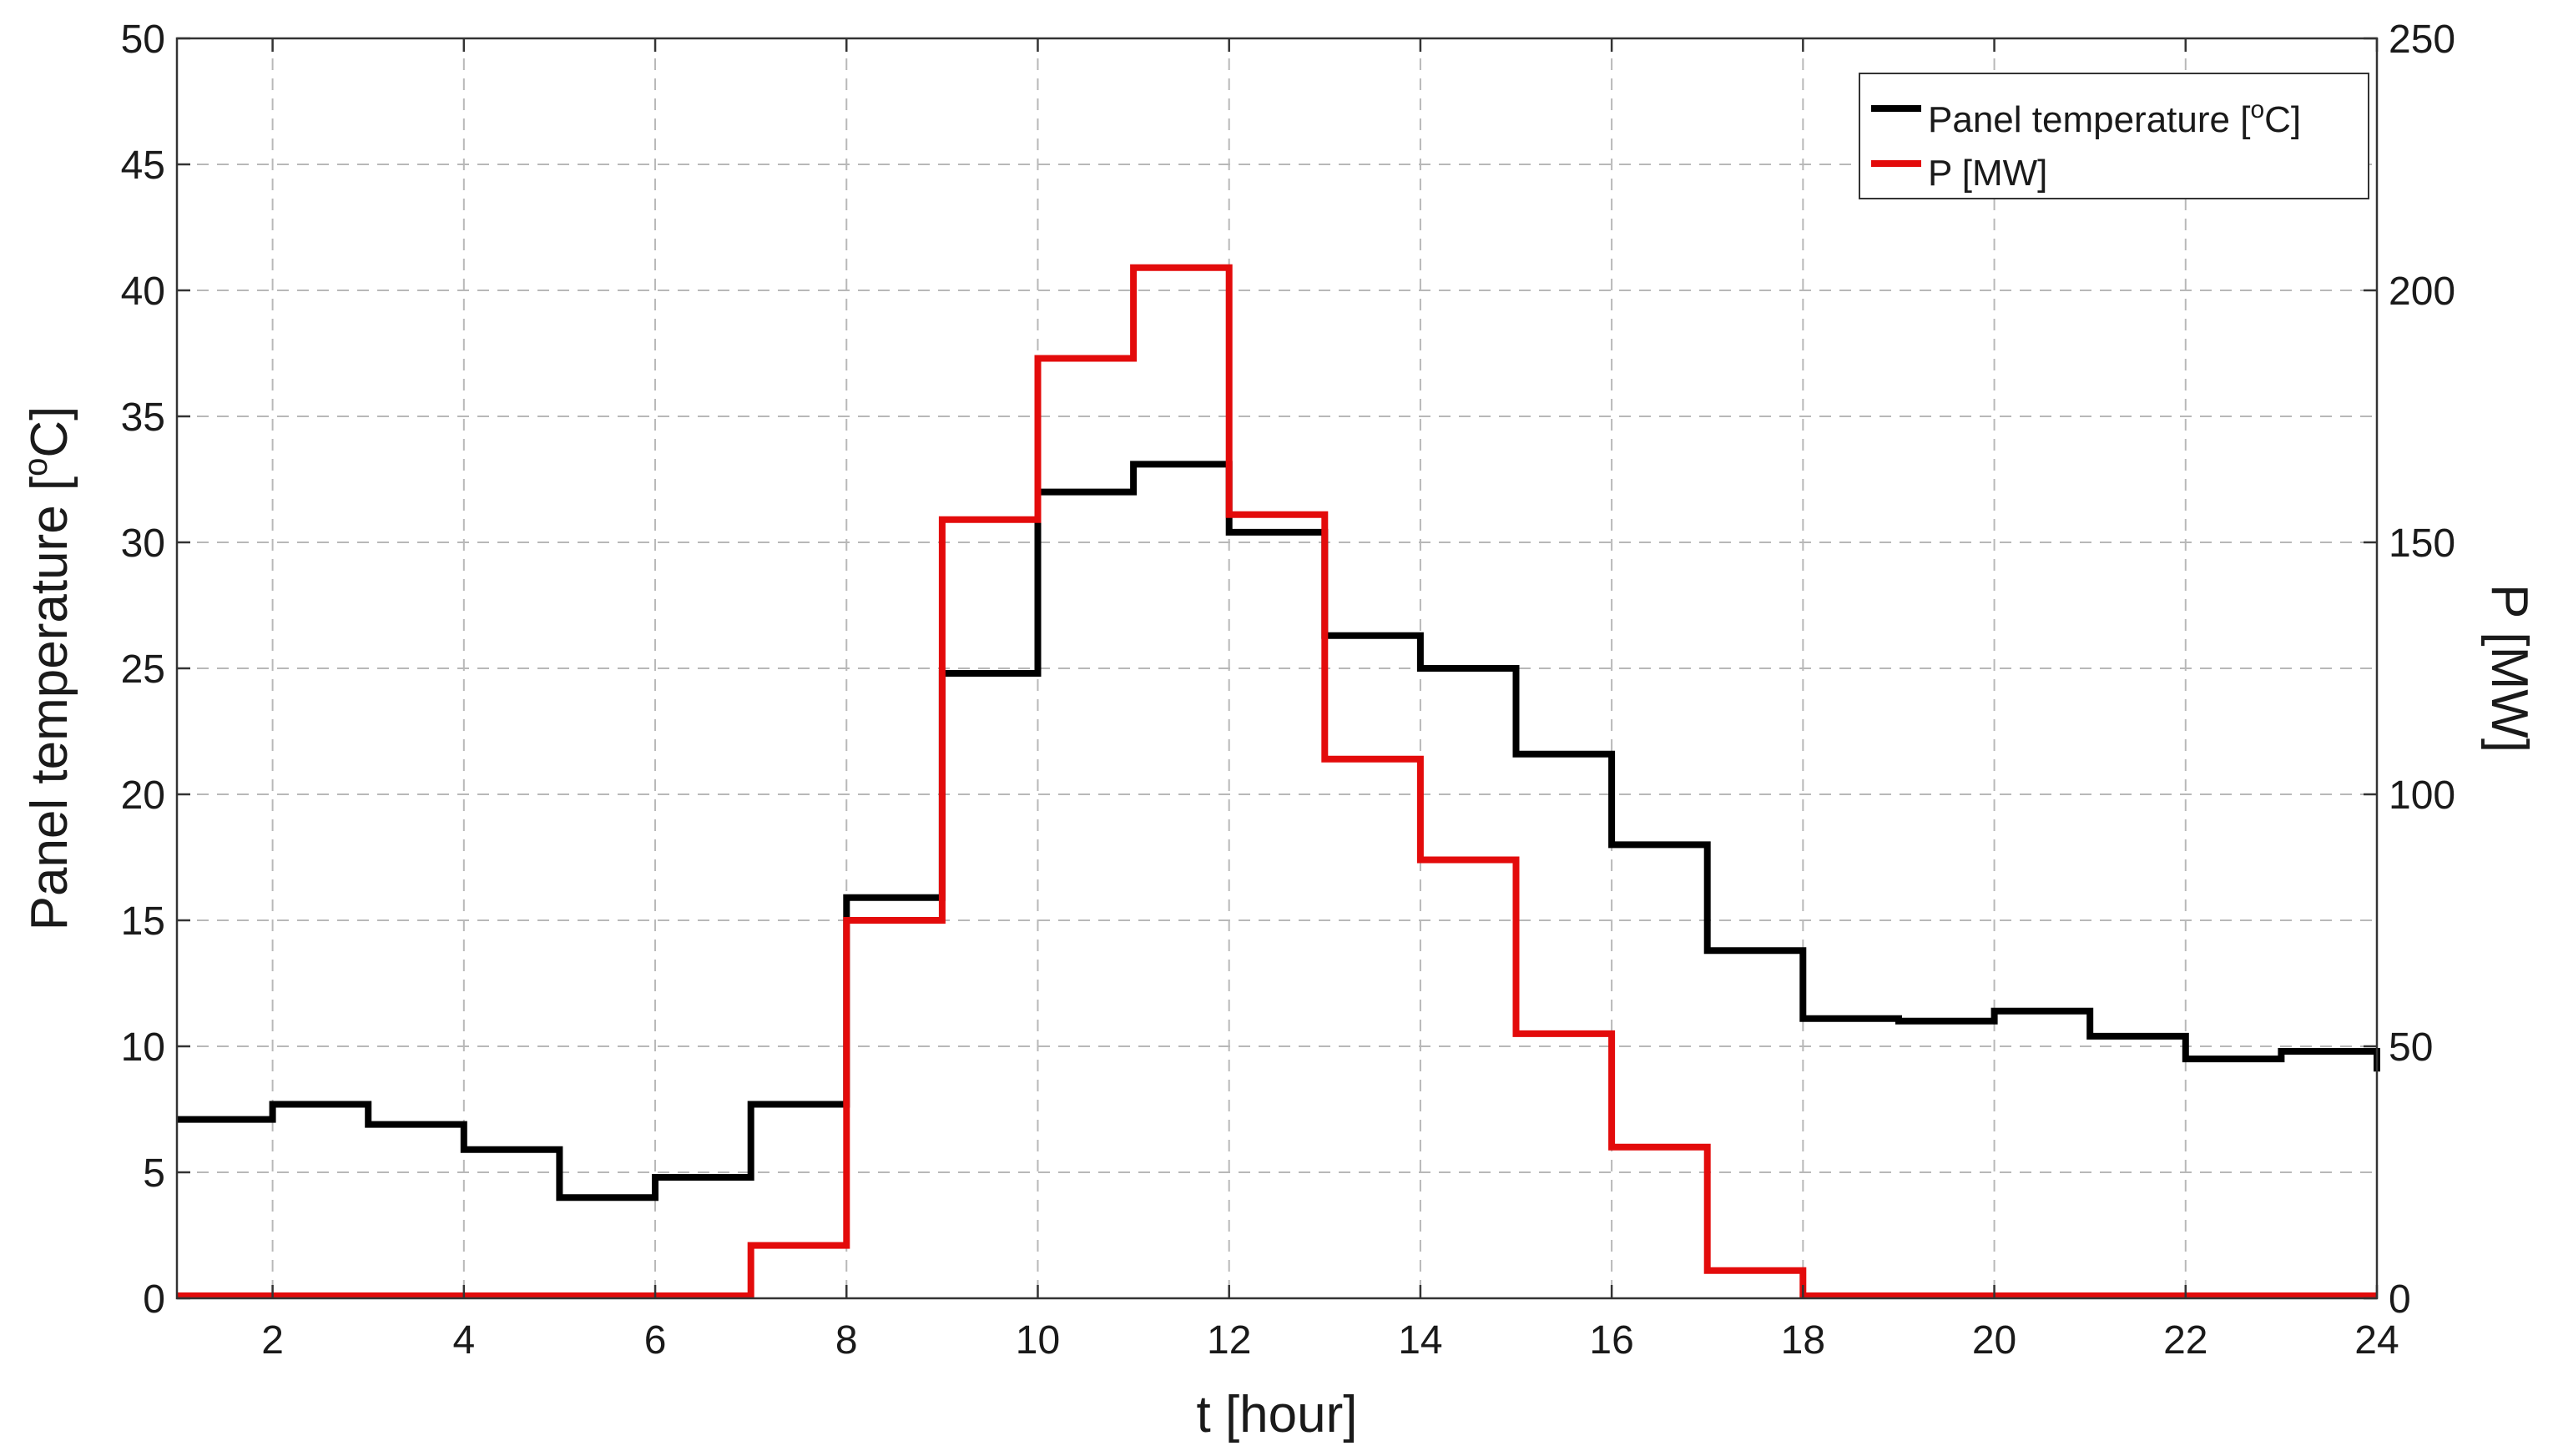  I want to click on x-tick-label-18: 18, so click(1803, 1340).